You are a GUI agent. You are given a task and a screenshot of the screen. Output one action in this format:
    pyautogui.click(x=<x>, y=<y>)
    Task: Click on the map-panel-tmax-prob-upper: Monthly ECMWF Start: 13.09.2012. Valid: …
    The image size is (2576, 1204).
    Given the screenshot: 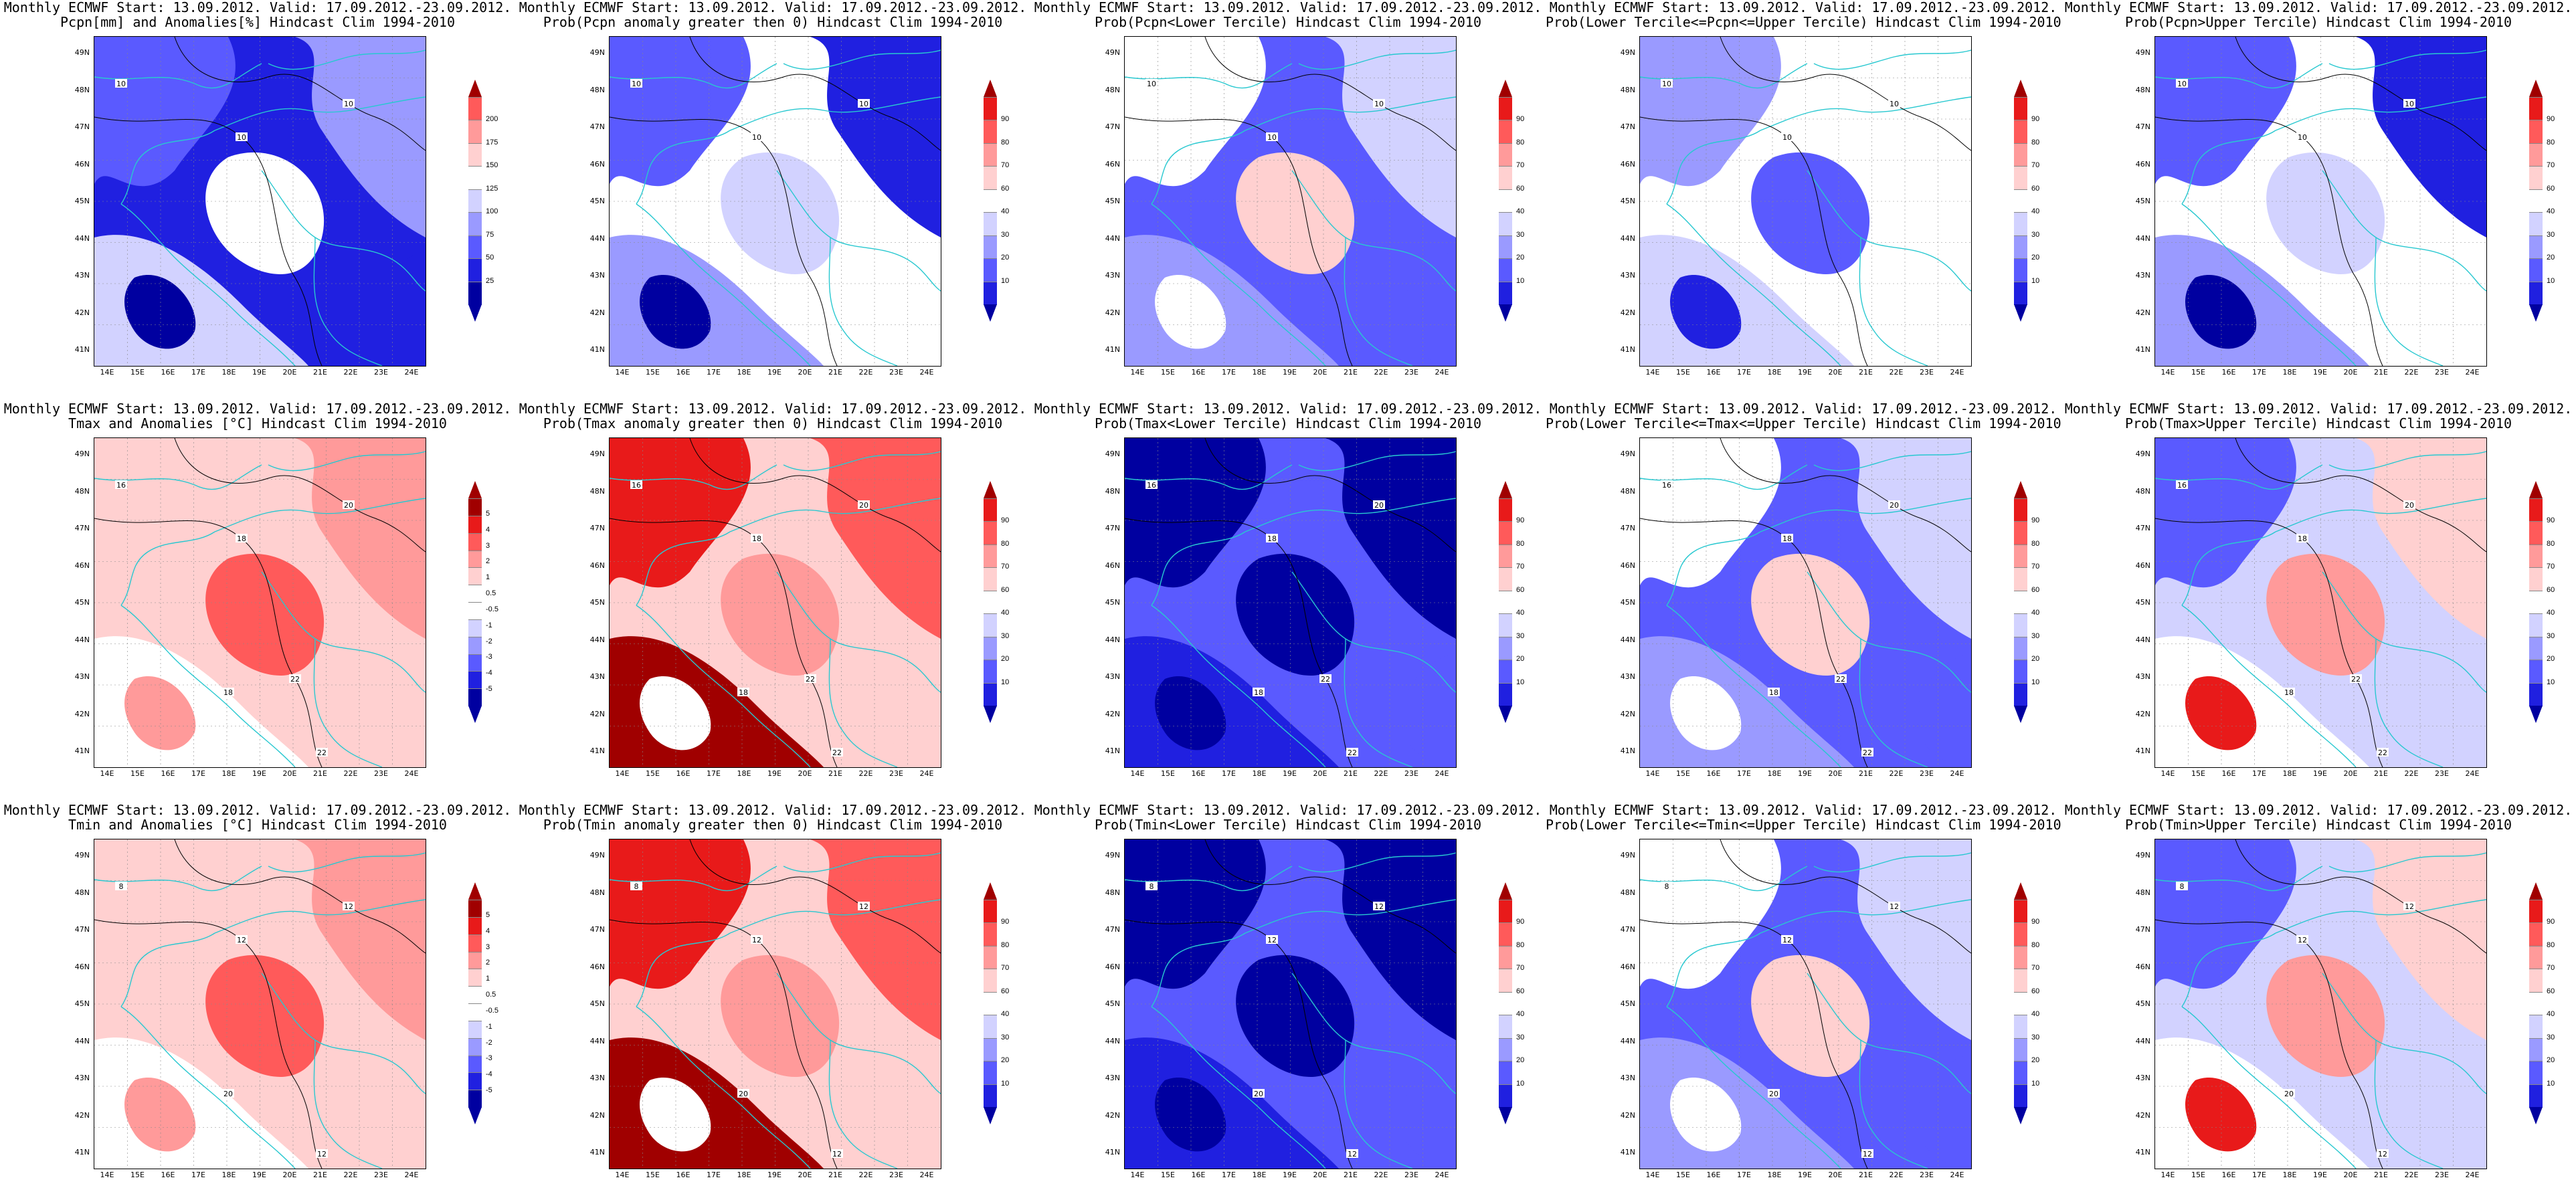 What is the action you would take?
    pyautogui.click(x=2318, y=602)
    